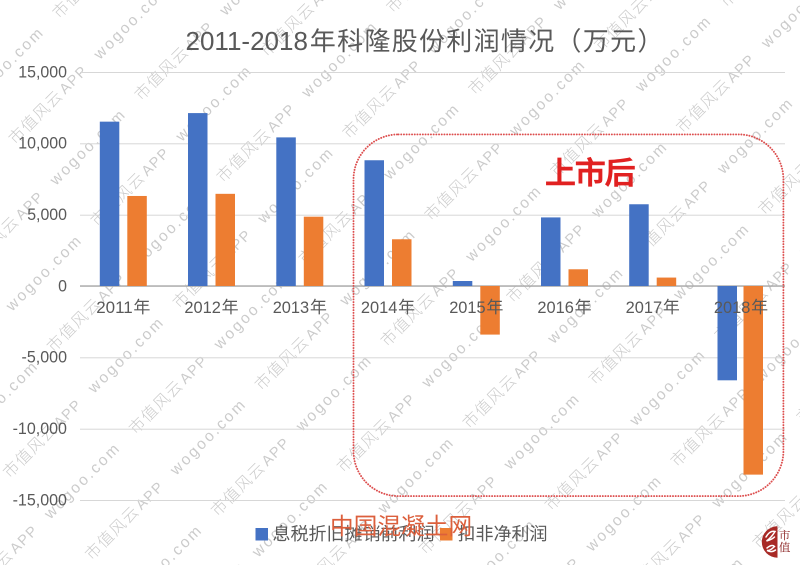 The height and width of the screenshot is (565, 800). Describe the element at coordinates (62, 285) in the screenshot. I see `svg-text: 0` at that location.